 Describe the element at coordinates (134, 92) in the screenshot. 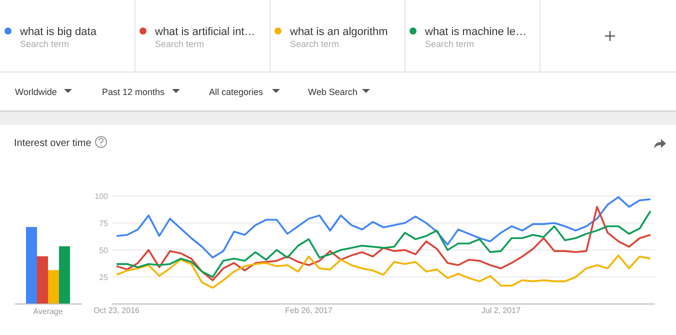

I see `text: Past 12 months` at that location.